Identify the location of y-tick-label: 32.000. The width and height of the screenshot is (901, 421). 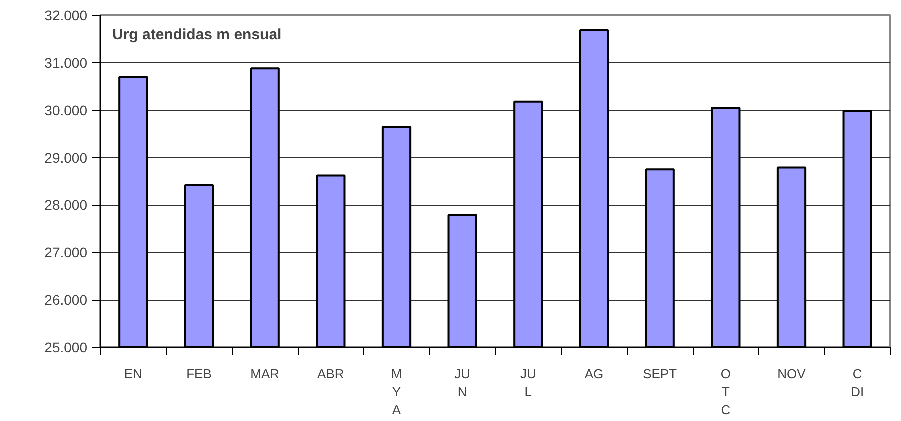
(66, 16).